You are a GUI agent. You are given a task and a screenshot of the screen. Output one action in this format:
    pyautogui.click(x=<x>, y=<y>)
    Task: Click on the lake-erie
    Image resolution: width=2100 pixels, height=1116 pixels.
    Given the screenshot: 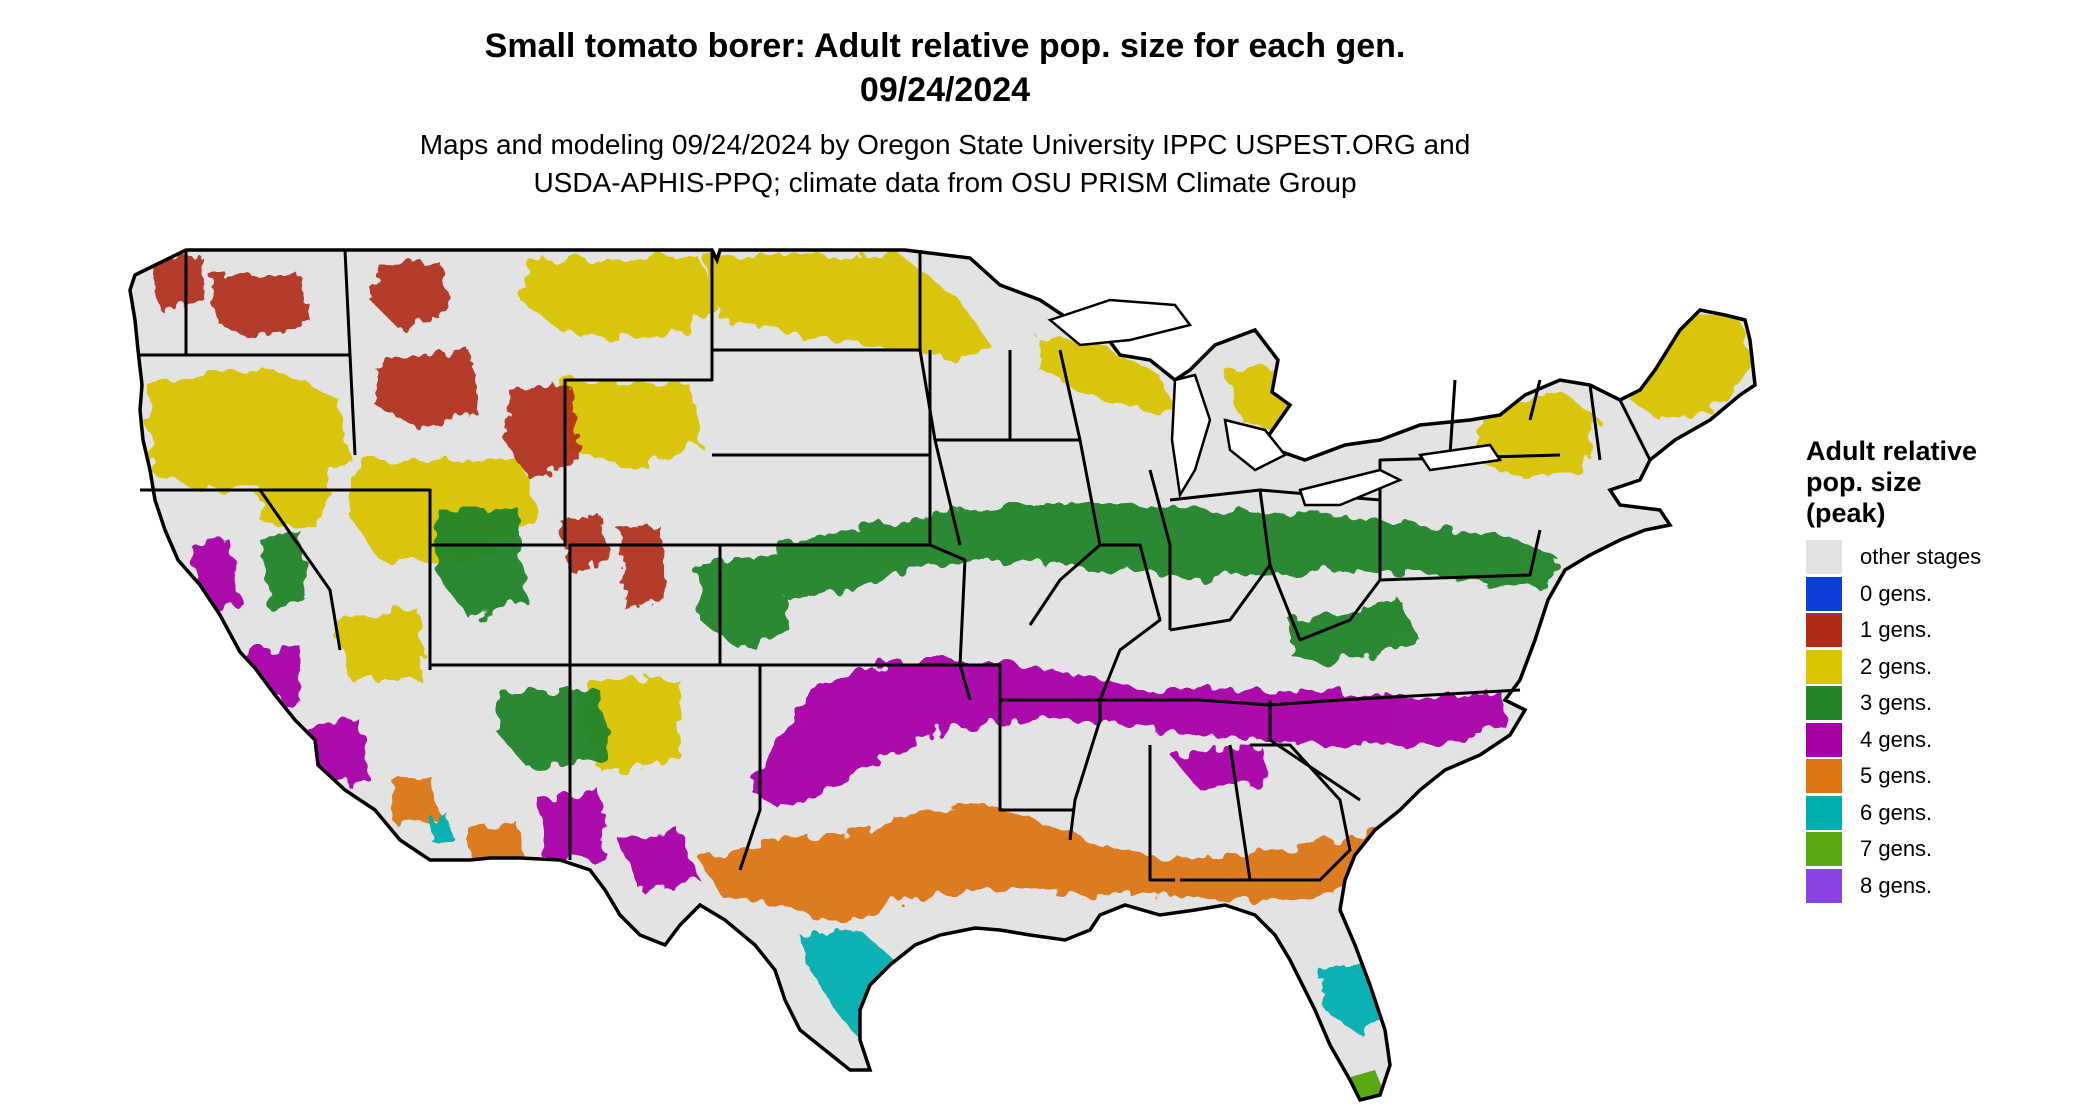 What is the action you would take?
    pyautogui.click(x=1351, y=487)
    